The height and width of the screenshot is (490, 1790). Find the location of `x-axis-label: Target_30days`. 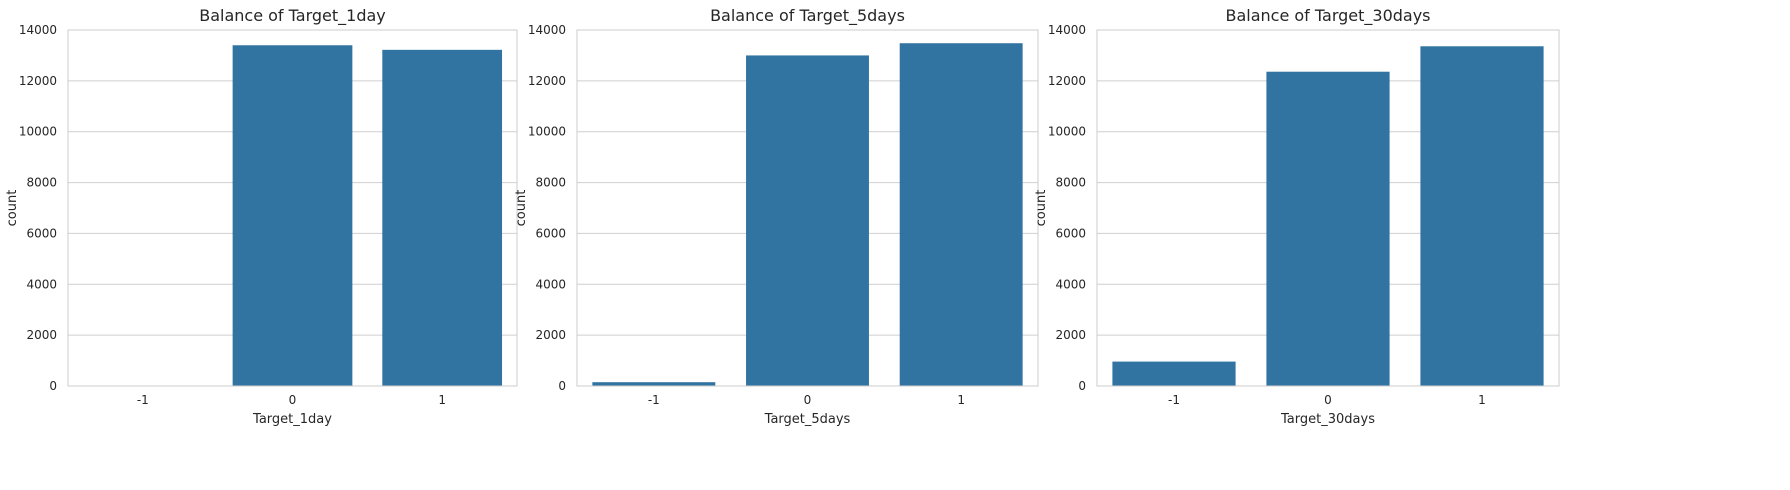

x-axis-label: Target_30days is located at coordinates (1327, 419).